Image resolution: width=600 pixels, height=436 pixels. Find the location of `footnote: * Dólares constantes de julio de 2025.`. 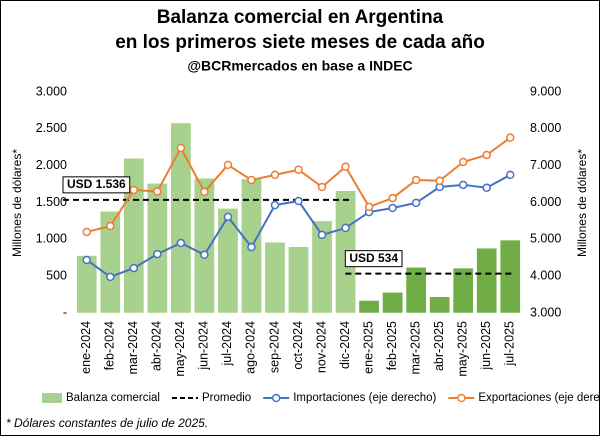

footnote: * Dólares constantes de julio de 2025. is located at coordinates (107, 423).